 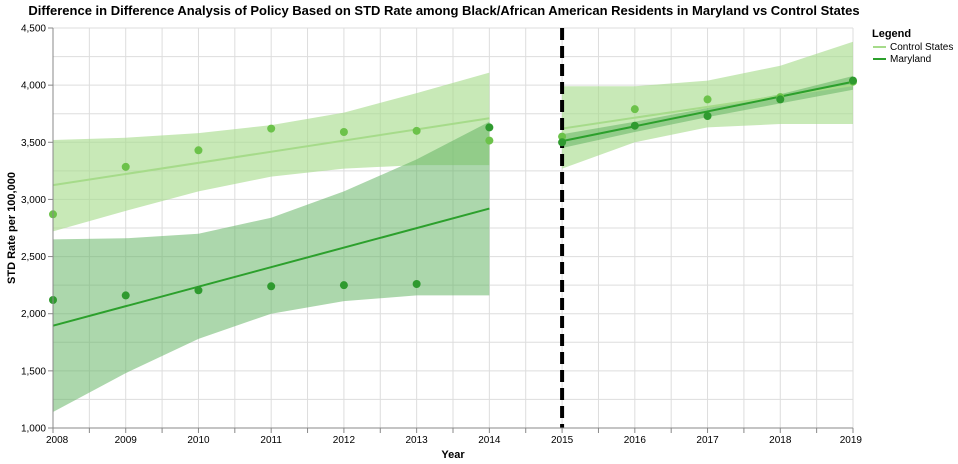 What do you see at coordinates (33, 86) in the screenshot?
I see `y-tick-label: 4,000` at bounding box center [33, 86].